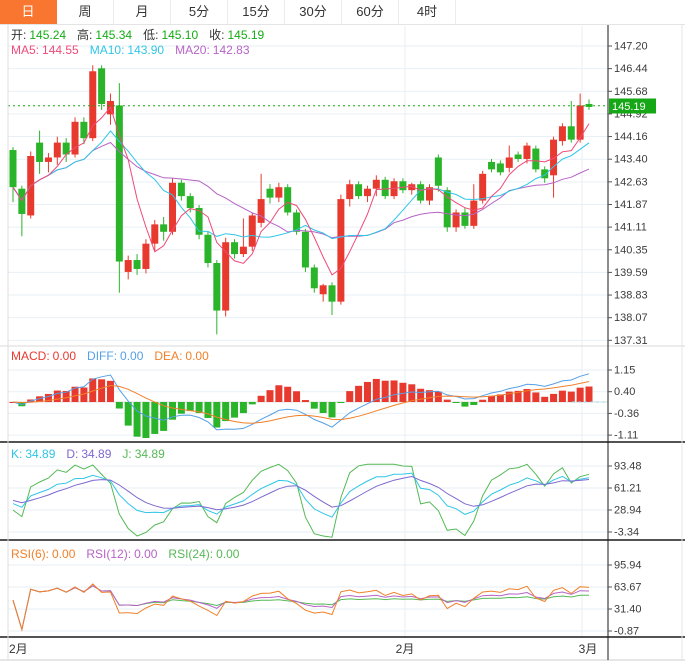 This screenshot has height=669, width=685. I want to click on macd-legend-item-0-value: 0.00, so click(64, 356).